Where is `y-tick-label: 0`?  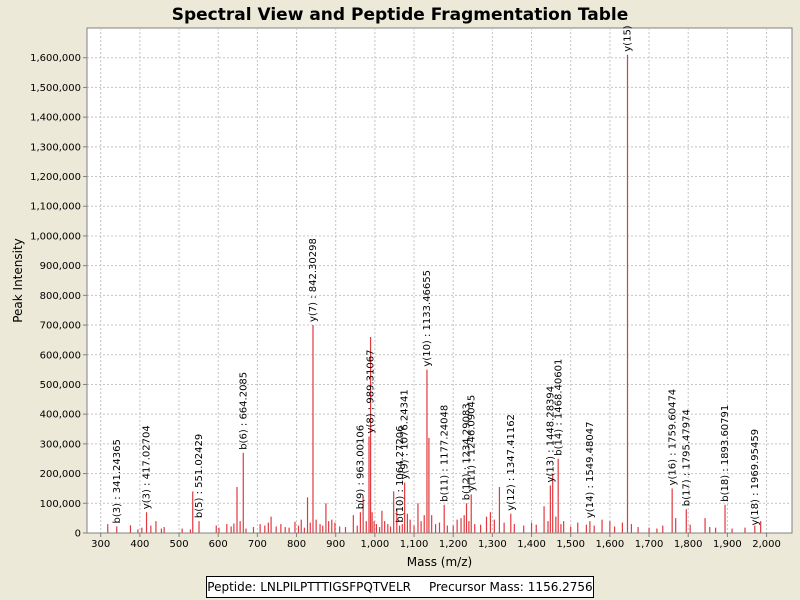 y-tick-label: 0 is located at coordinates (78, 534).